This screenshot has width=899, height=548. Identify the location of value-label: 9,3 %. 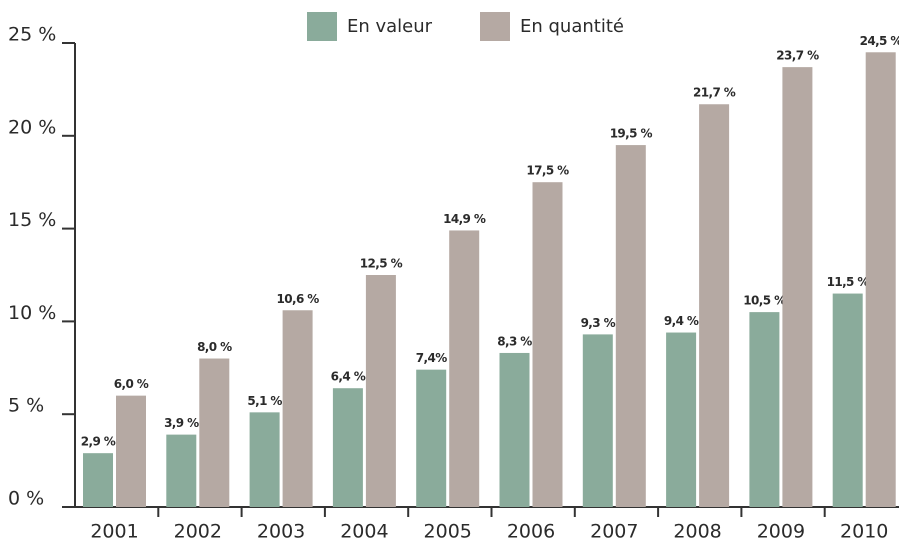
(598, 323).